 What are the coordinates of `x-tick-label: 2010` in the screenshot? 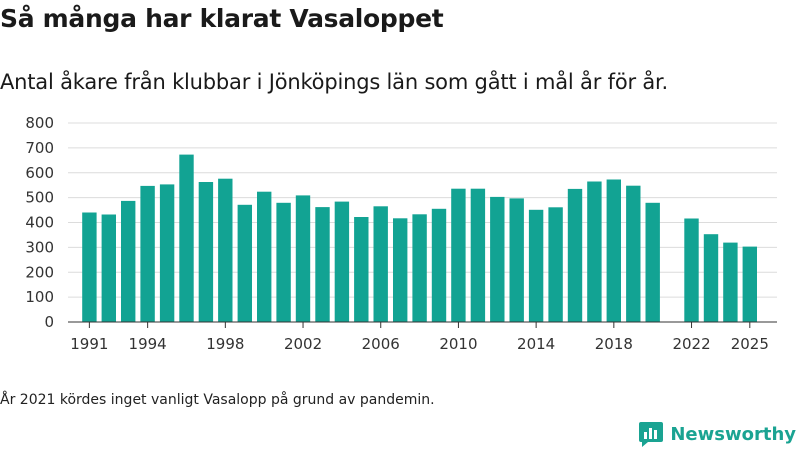 It's located at (458, 344).